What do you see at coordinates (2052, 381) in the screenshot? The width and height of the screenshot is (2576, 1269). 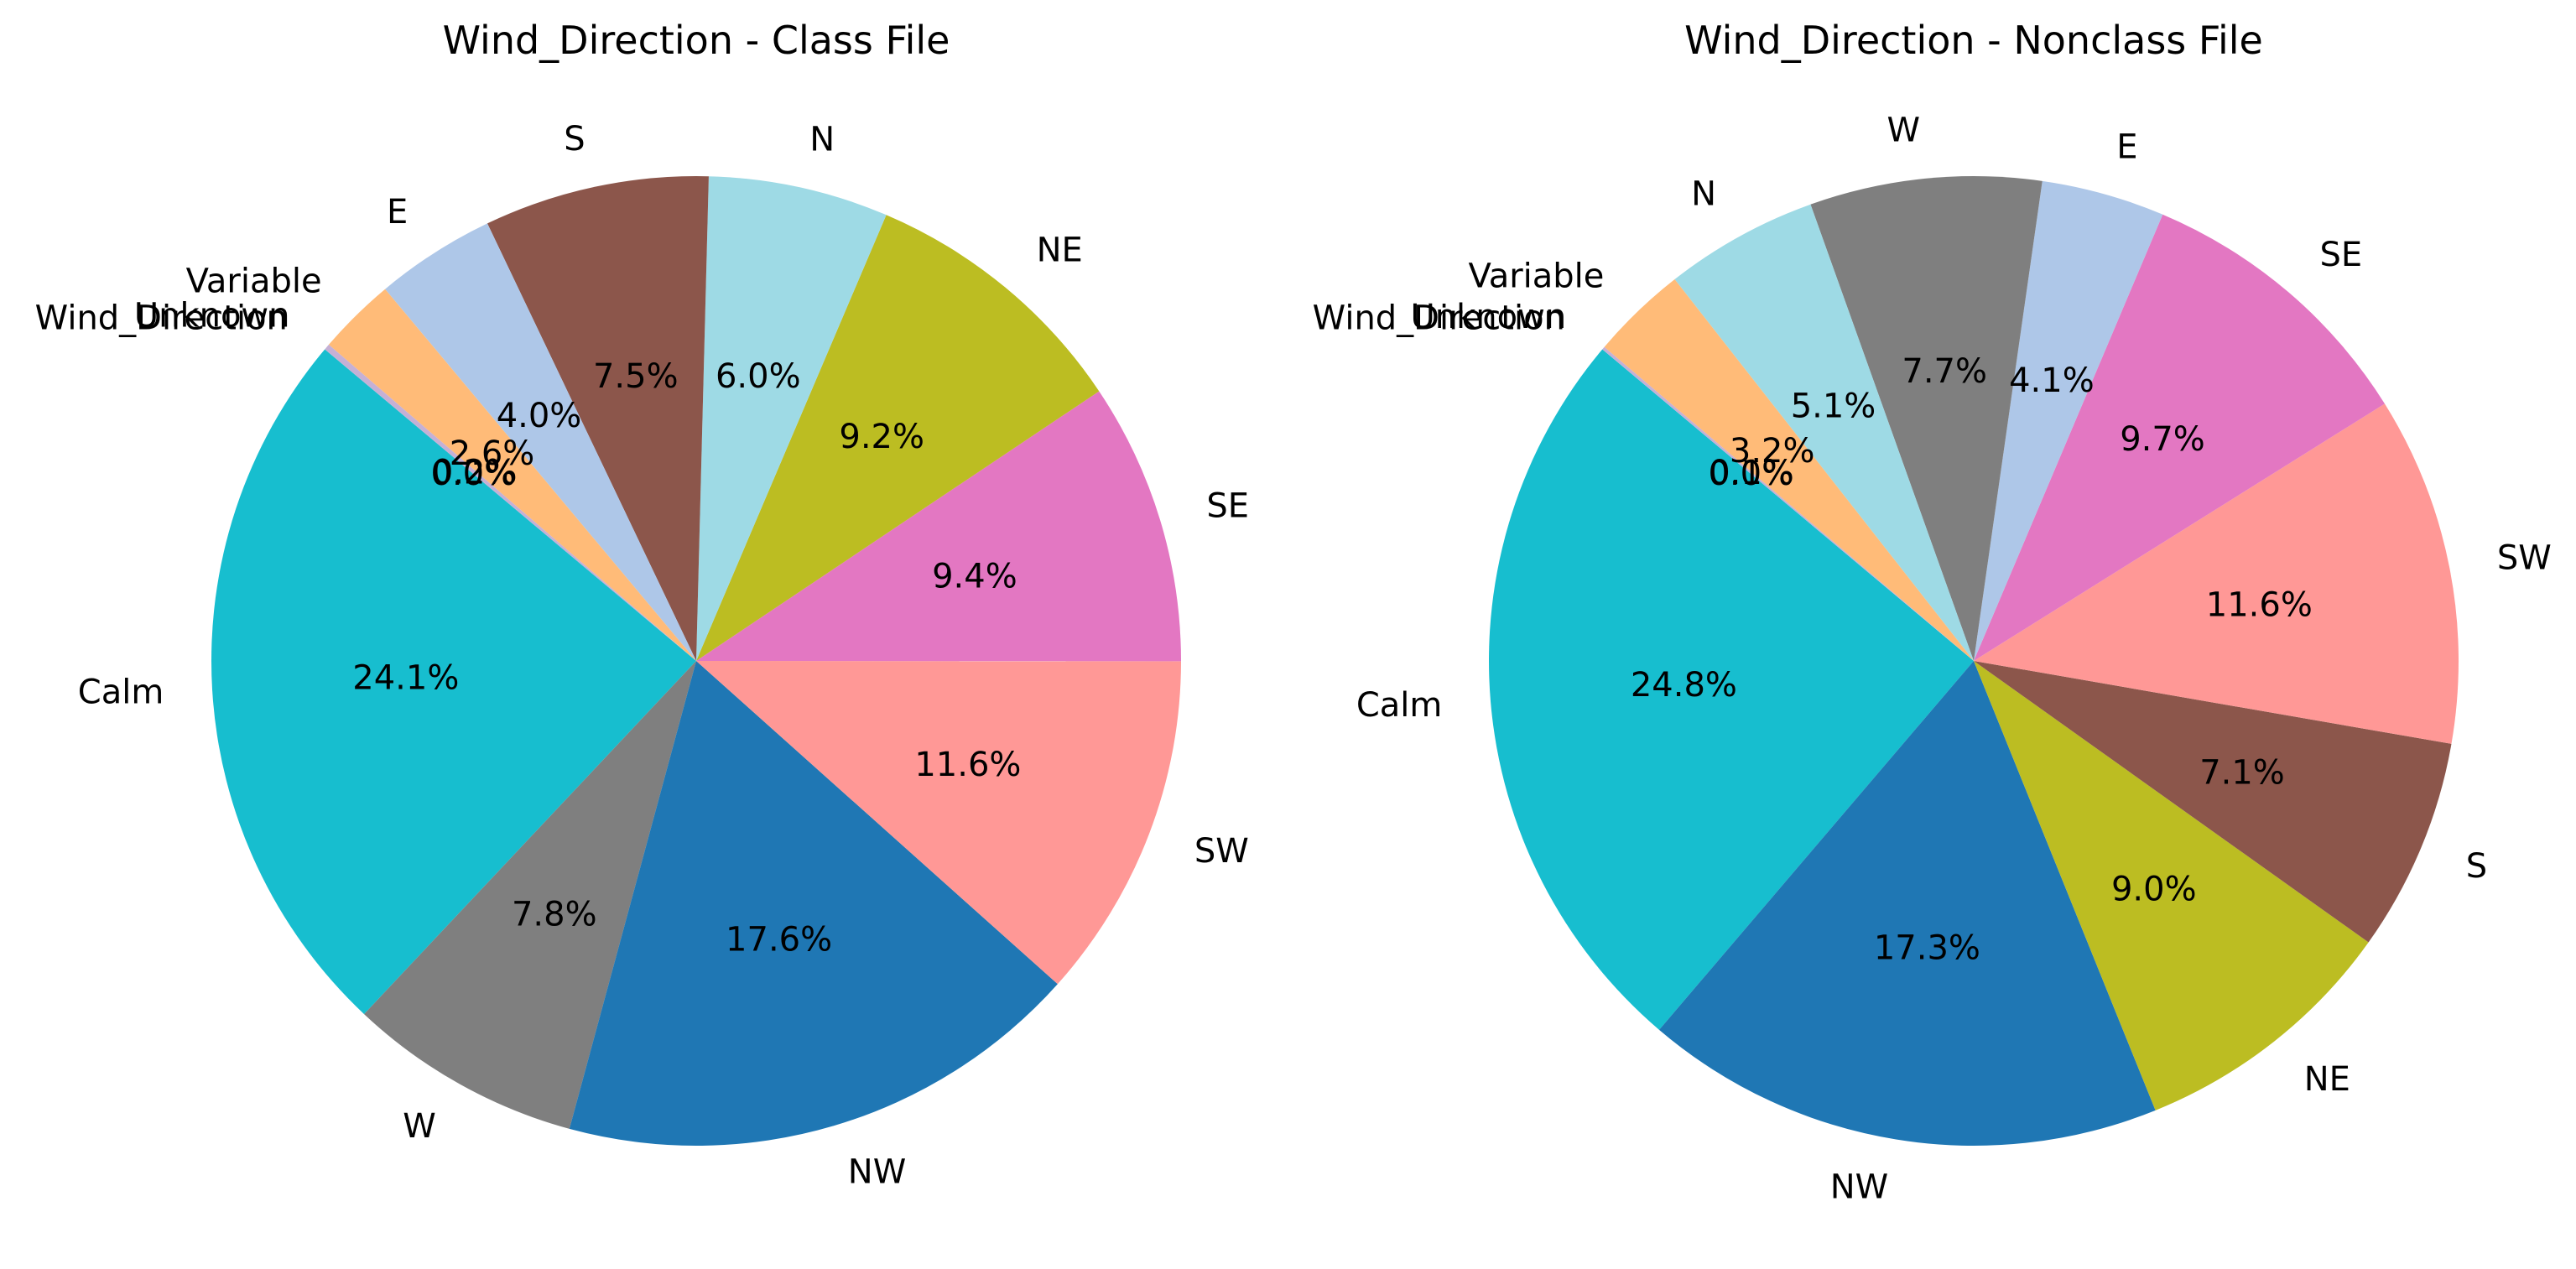 I see `percent-label-e: 4.1%` at bounding box center [2052, 381].